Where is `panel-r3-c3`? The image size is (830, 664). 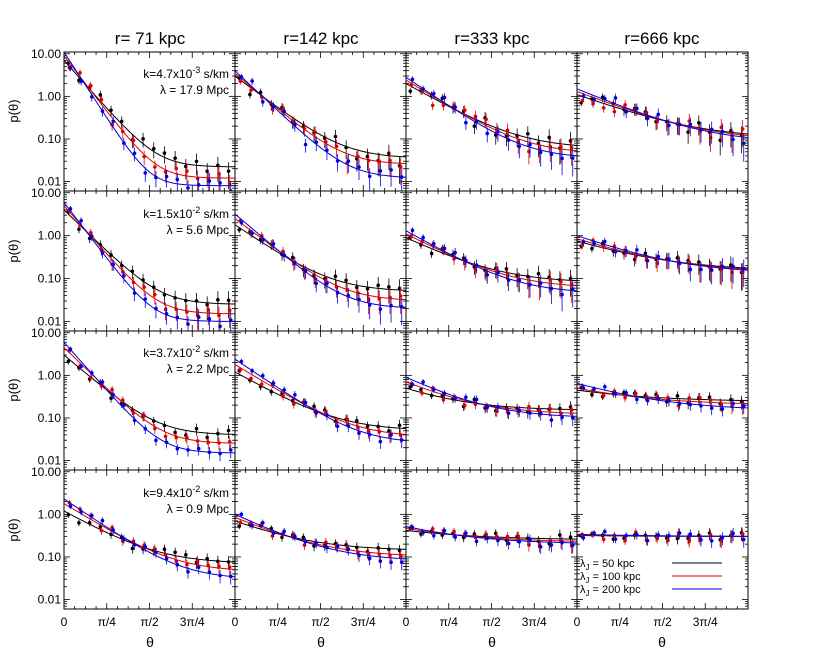 panel-r3-c3 is located at coordinates (491, 400).